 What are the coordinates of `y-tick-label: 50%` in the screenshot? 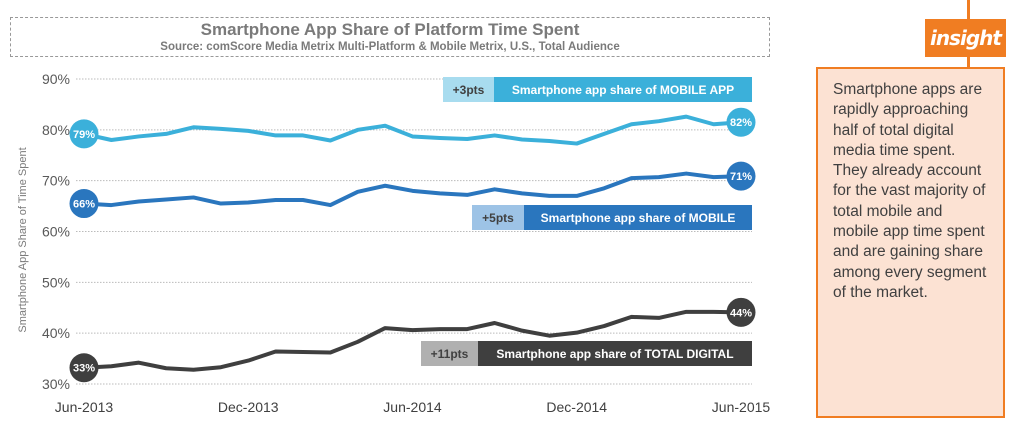 It's located at (56, 282).